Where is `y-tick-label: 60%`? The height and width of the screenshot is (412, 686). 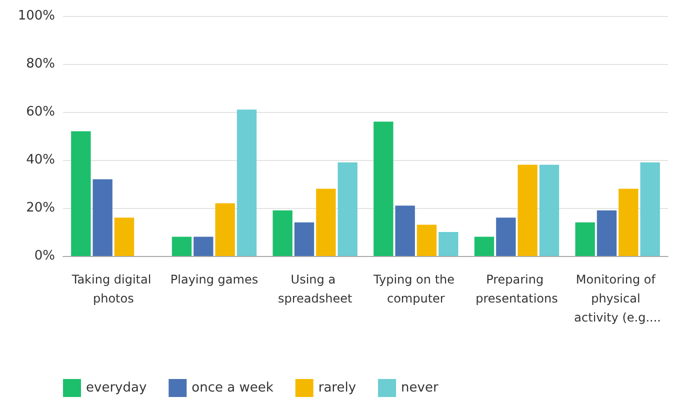
y-tick-label: 60% is located at coordinates (40, 112).